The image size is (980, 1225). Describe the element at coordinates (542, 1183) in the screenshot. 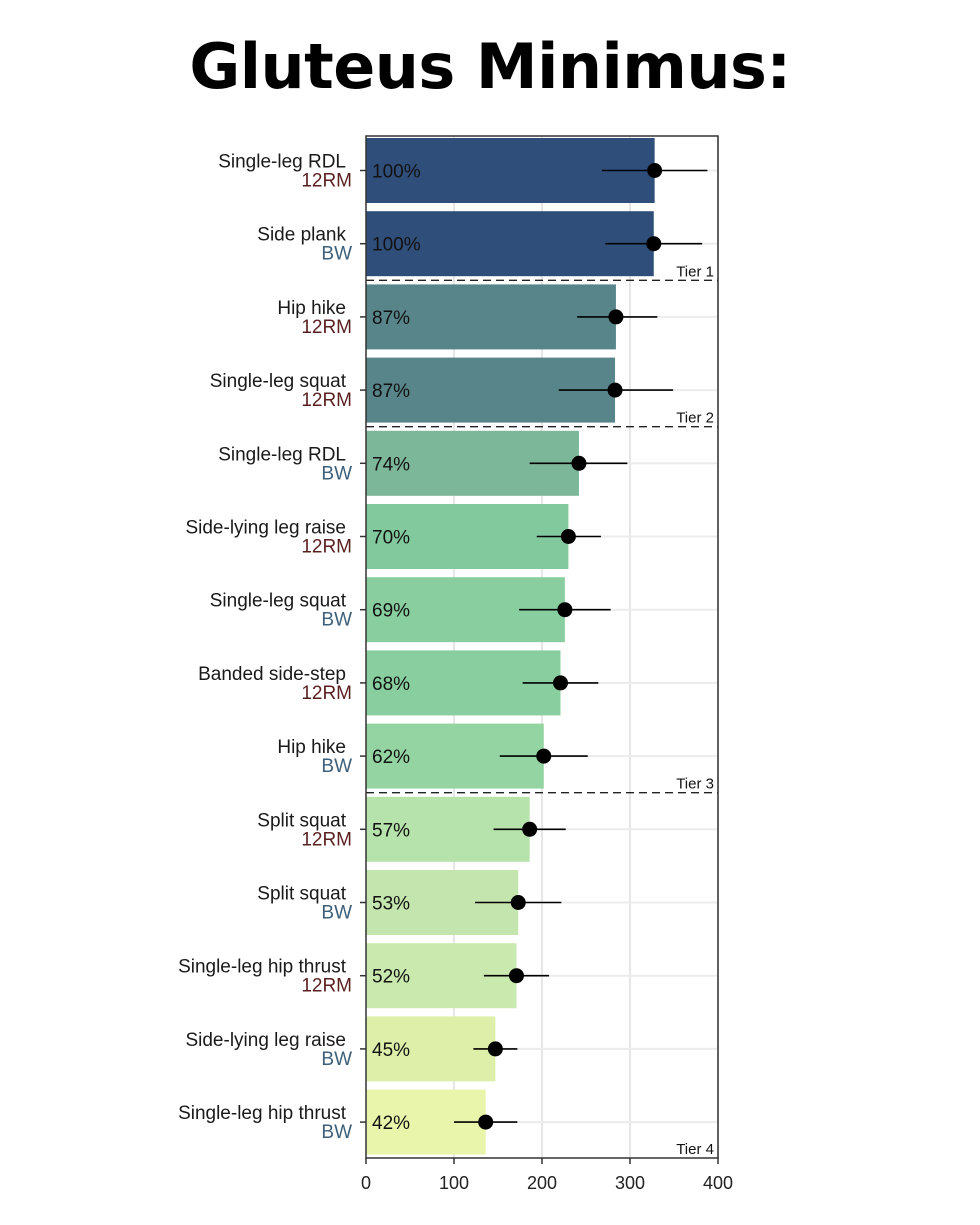

I see `x-tick-label: 200` at that location.